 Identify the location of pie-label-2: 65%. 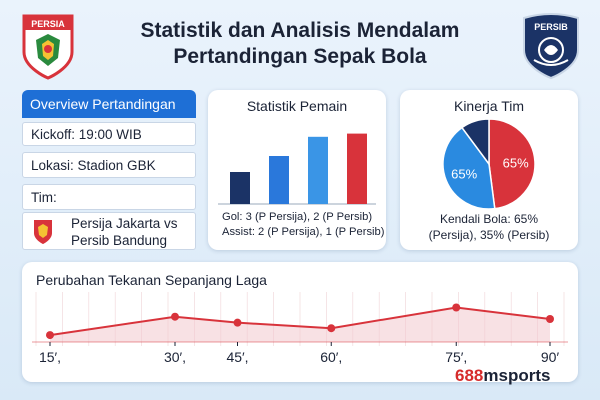
(464, 174).